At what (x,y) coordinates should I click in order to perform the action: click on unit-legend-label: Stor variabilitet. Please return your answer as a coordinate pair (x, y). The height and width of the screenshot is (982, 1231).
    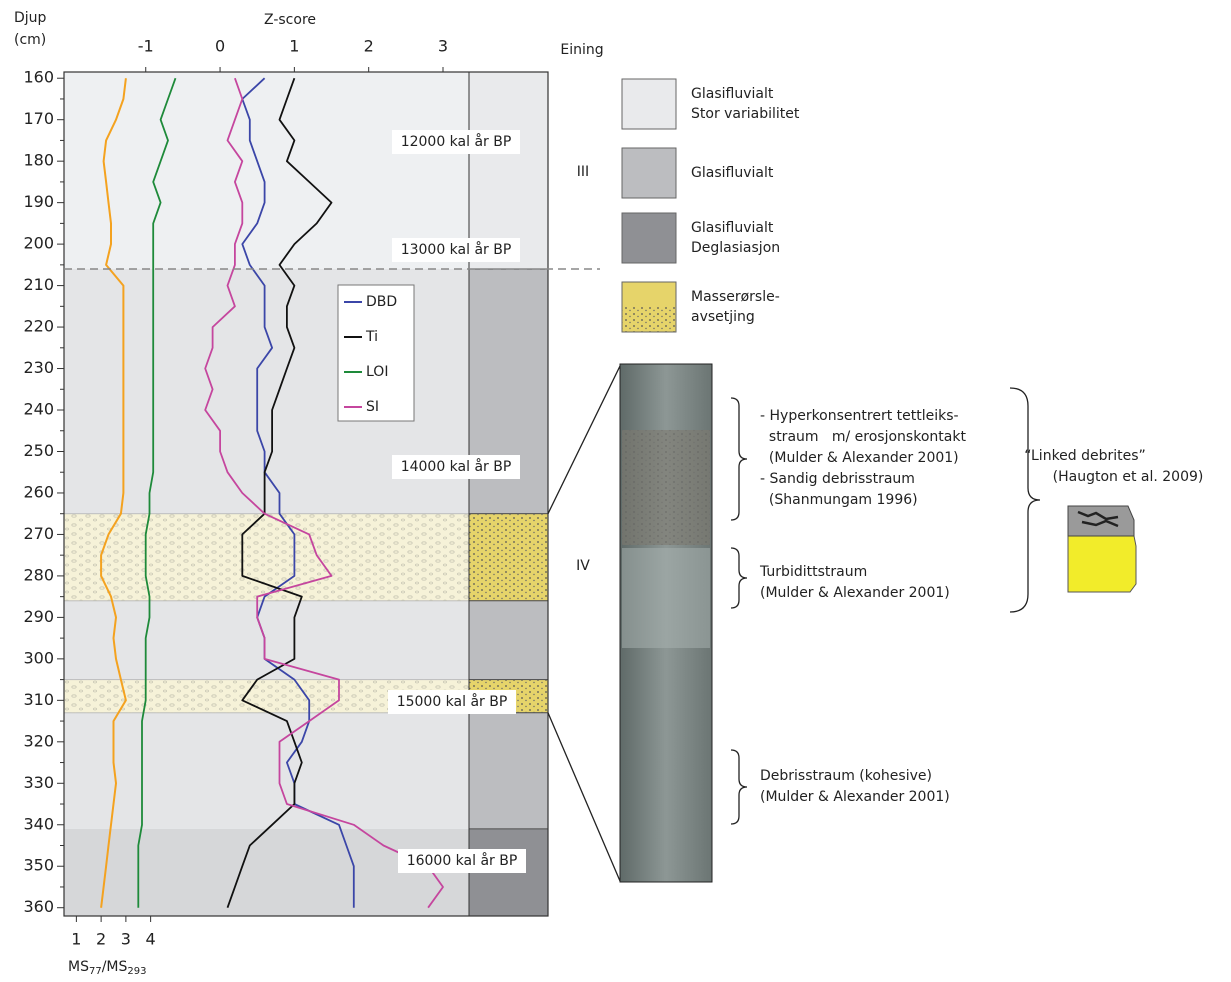
    Looking at the image, I should click on (745, 114).